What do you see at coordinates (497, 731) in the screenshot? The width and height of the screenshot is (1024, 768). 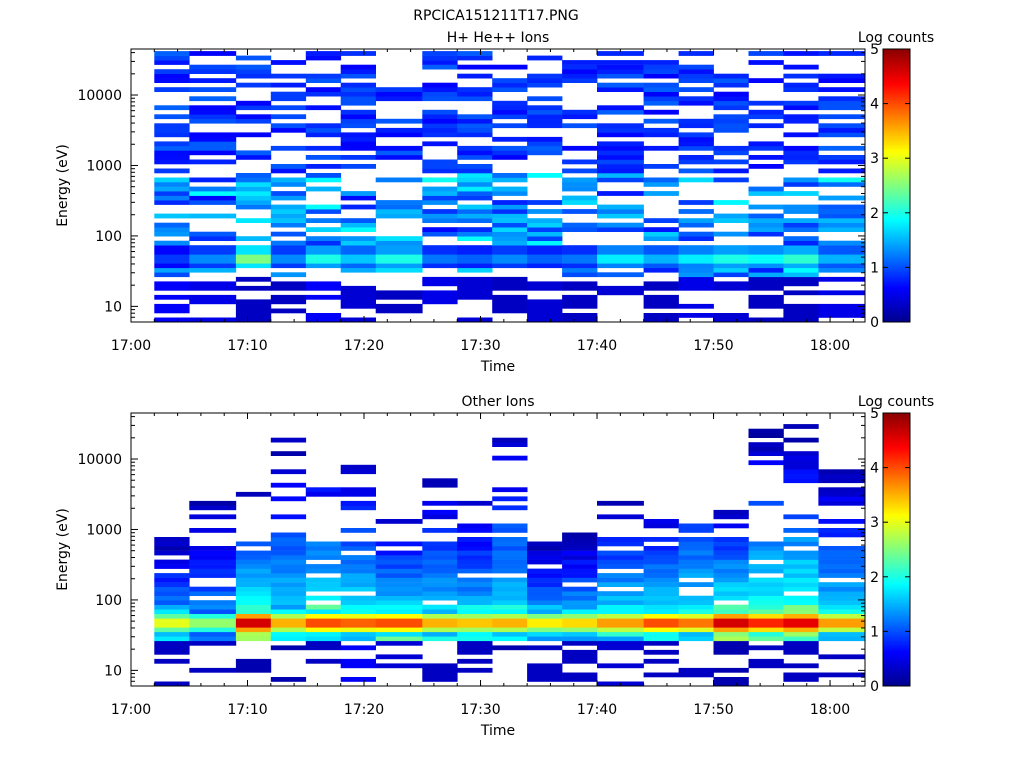 I see `x-axis-label: Time` at bounding box center [497, 731].